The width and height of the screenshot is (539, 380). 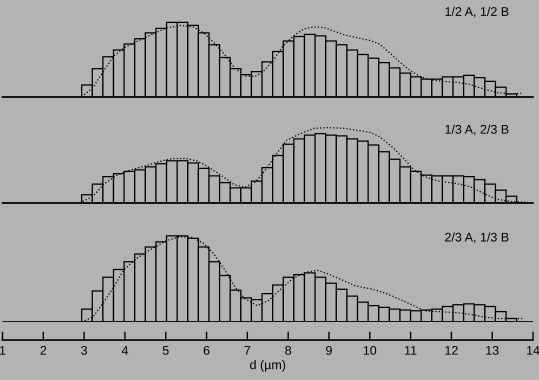 What do you see at coordinates (451, 350) in the screenshot?
I see `x-tick-label: 12` at bounding box center [451, 350].